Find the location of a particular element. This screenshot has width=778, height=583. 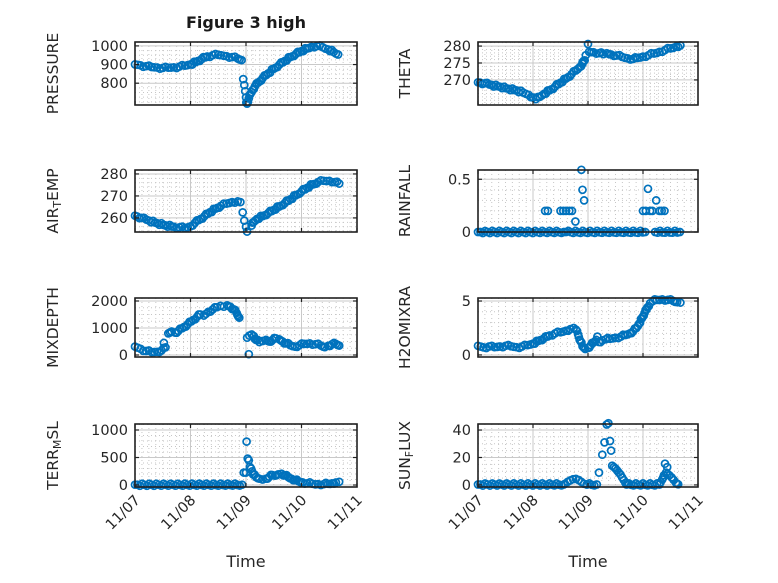

y-tick-label: 900 is located at coordinates (114, 66).